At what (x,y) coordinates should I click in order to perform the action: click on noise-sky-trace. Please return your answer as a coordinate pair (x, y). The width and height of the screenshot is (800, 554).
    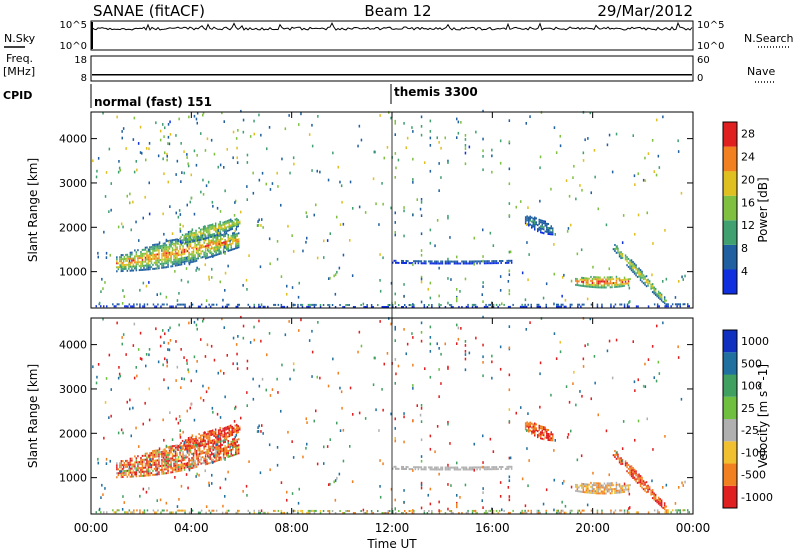
    Looking at the image, I should click on (392, 26).